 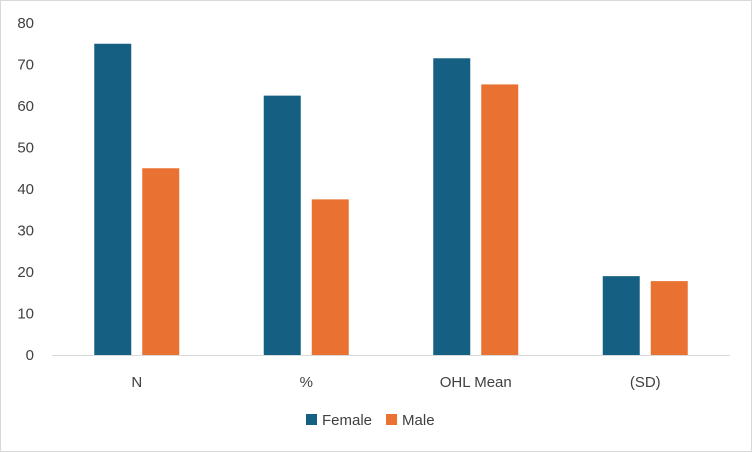 What do you see at coordinates (418, 420) in the screenshot?
I see `legend-label-male: Male` at bounding box center [418, 420].